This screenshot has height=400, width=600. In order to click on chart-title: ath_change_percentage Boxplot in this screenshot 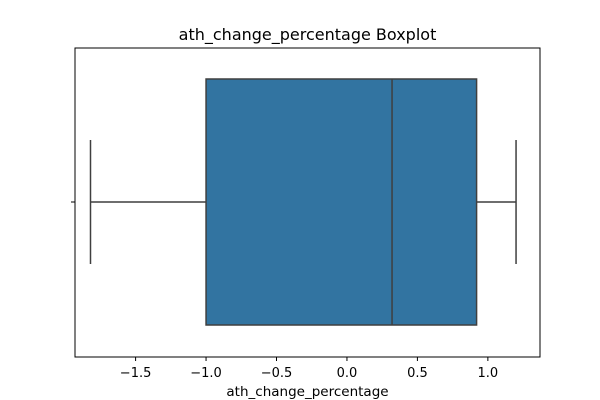, I will do `click(308, 35)`.